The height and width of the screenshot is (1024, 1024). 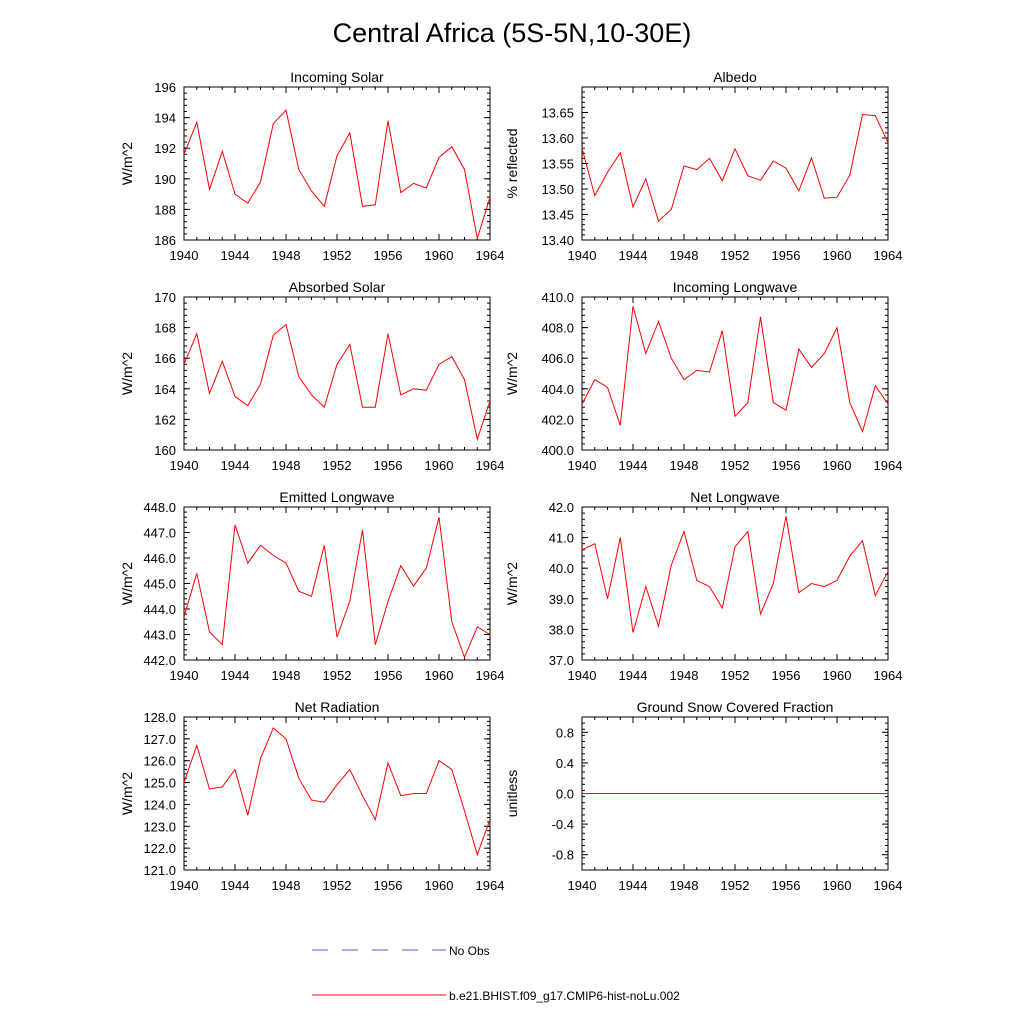 What do you see at coordinates (512, 163) in the screenshot?
I see `y-axis-label: % reflected` at bounding box center [512, 163].